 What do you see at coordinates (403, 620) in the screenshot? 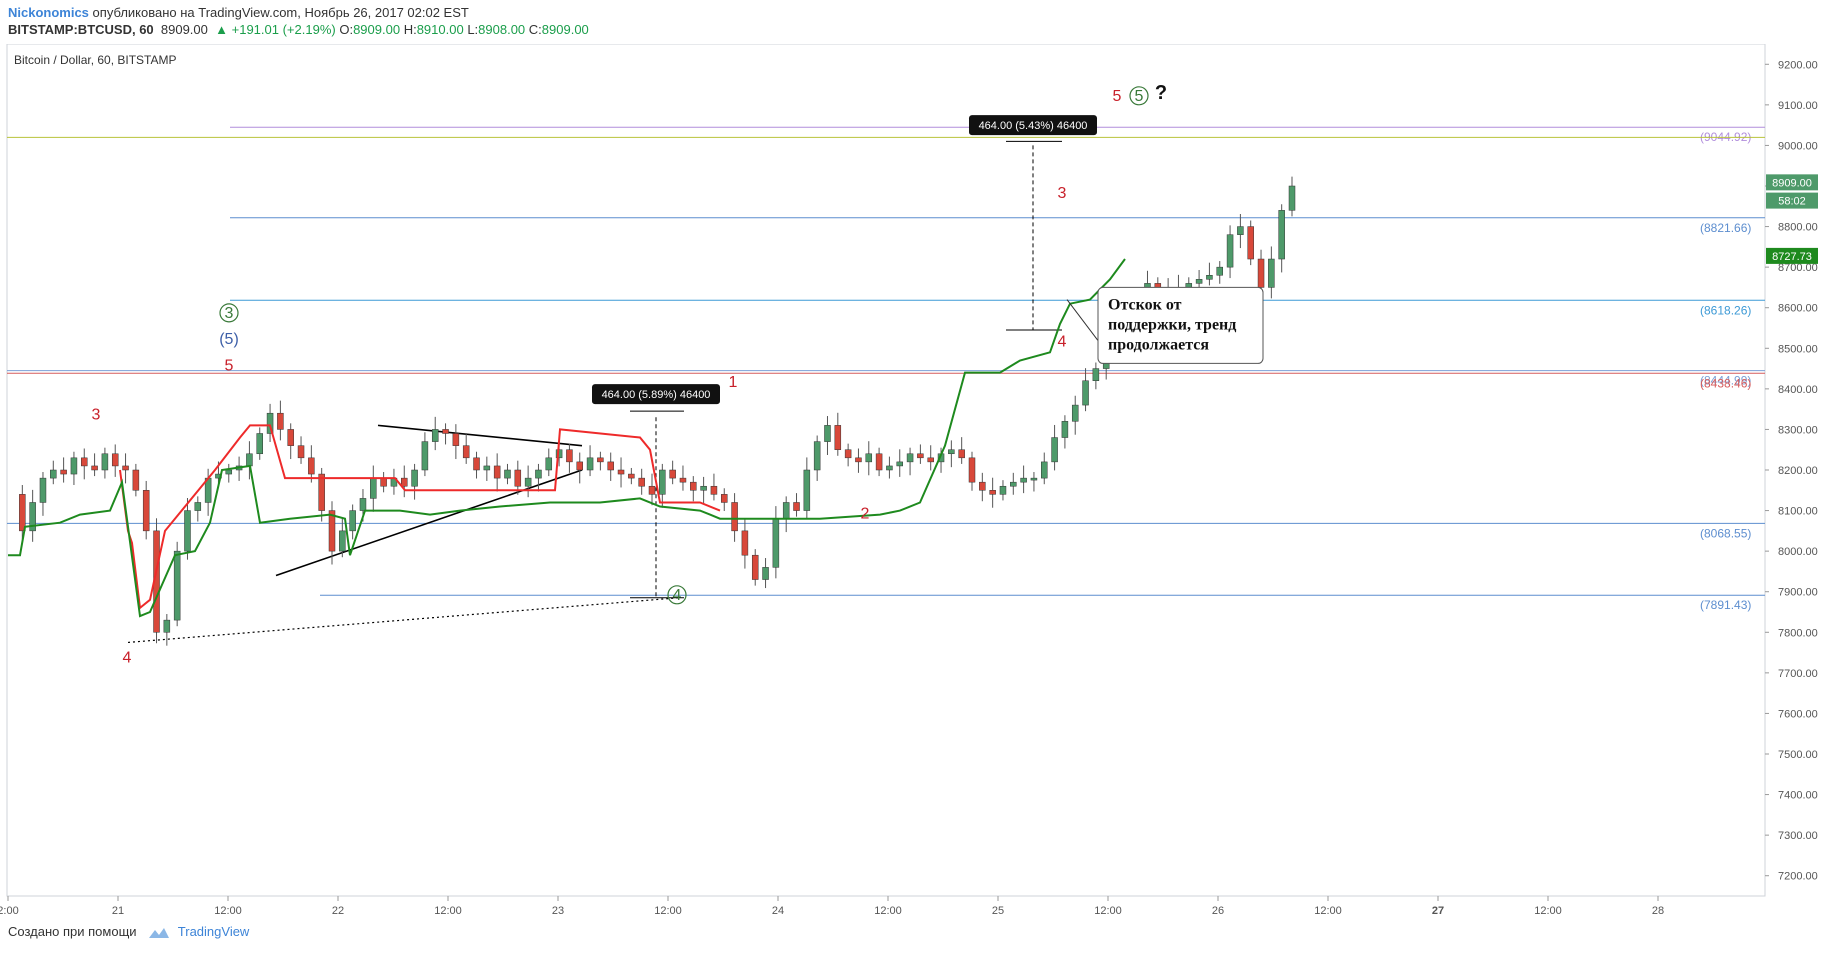
I see `dotted-support-line` at bounding box center [403, 620].